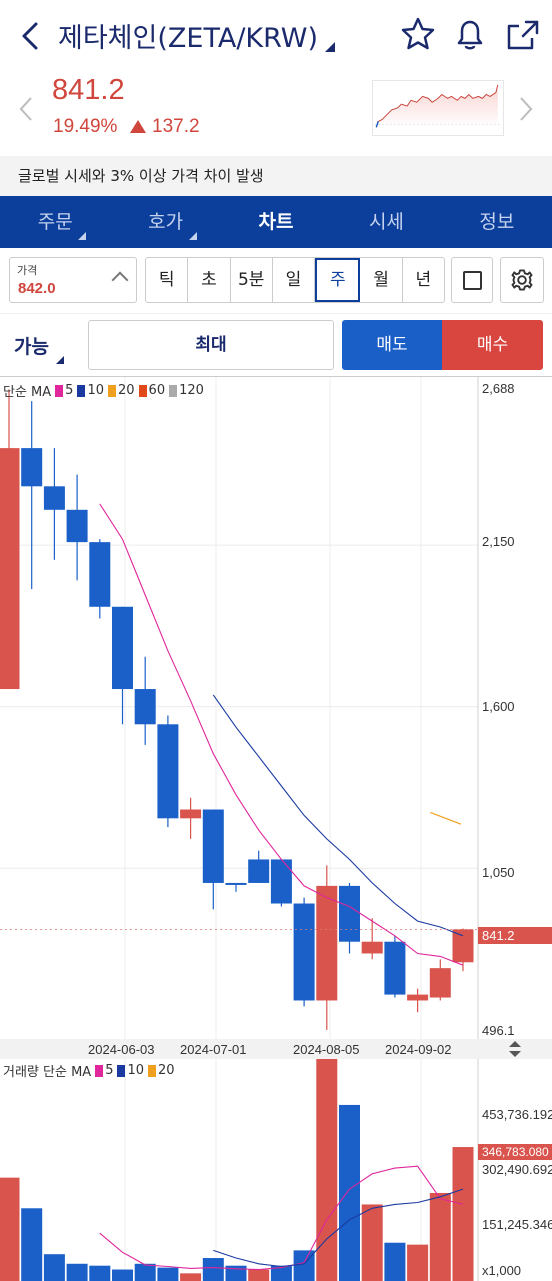  I want to click on mini-price-chart, so click(438, 108).